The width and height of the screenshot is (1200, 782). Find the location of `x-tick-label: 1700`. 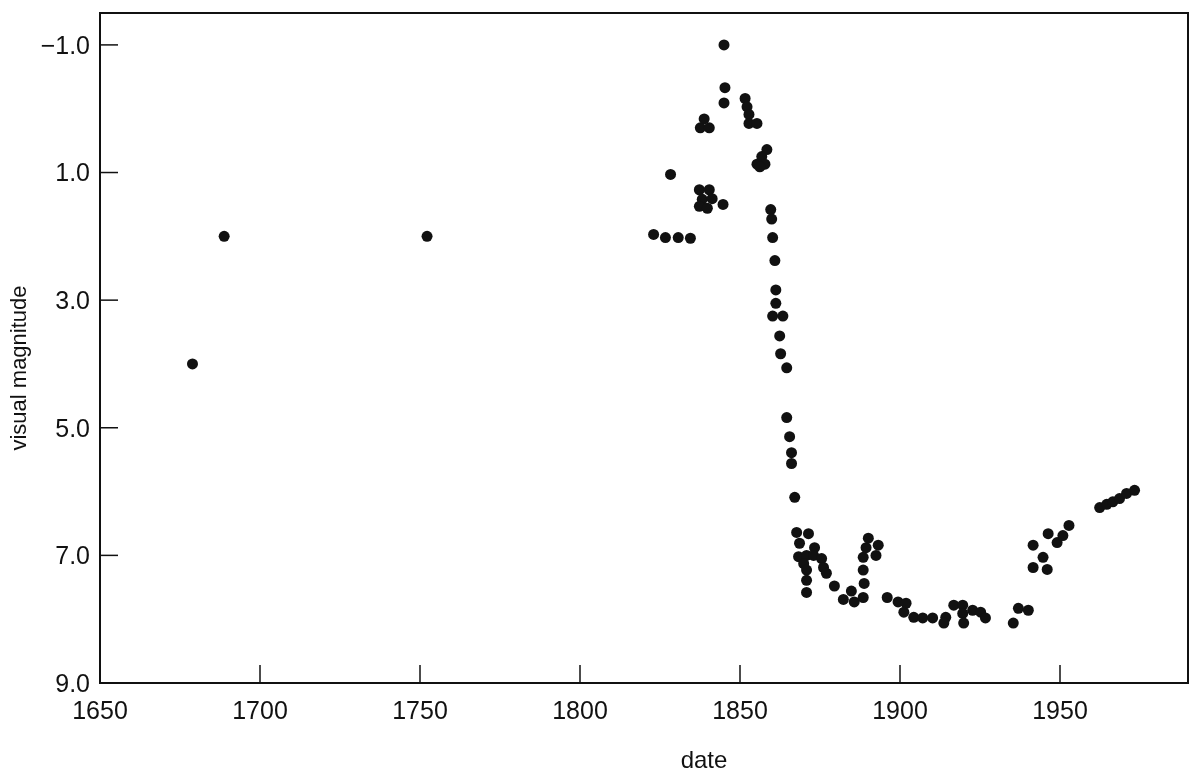

x-tick-label: 1700 is located at coordinates (260, 710).